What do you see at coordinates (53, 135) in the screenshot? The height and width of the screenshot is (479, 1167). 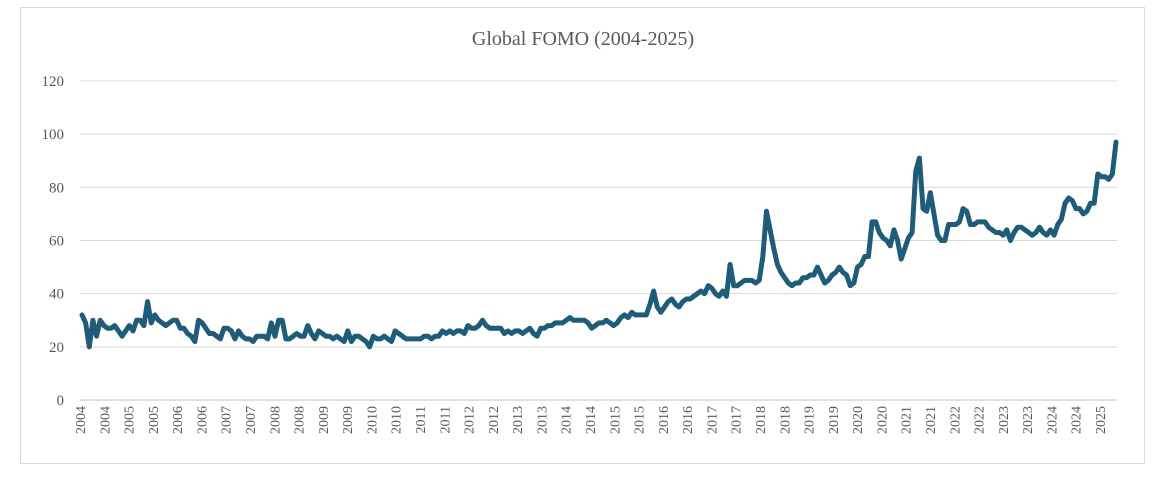 I see `y-tick-label: 100` at bounding box center [53, 135].